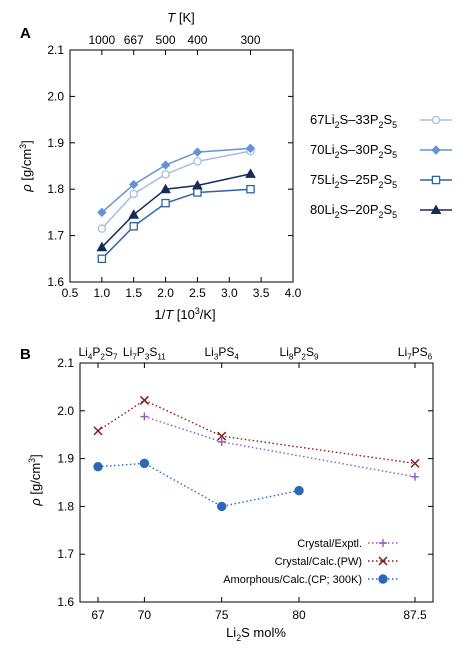 This screenshot has width=474, height=658. Describe the element at coordinates (65, 602) in the screenshot. I see `y-tick-label-b: 1.6` at that location.